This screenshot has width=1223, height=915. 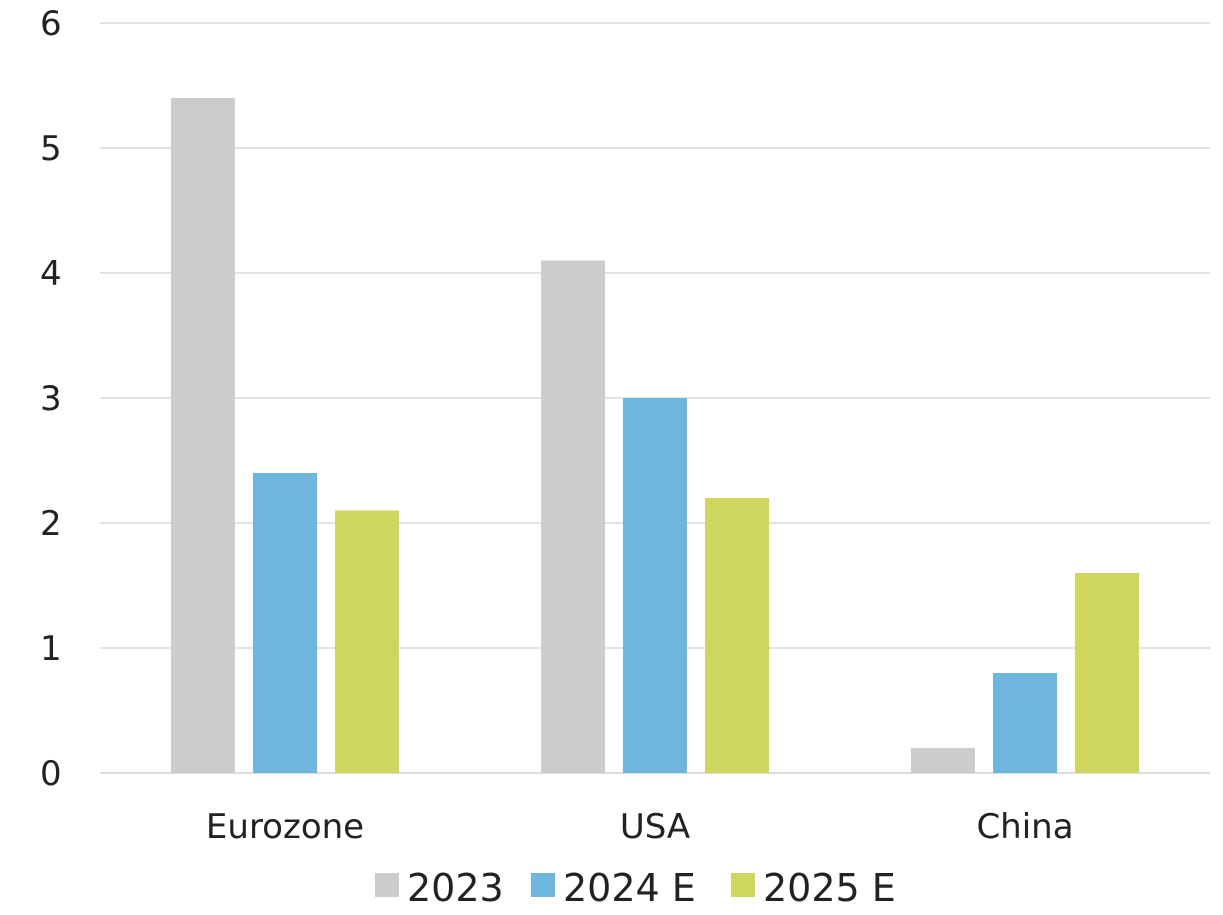 What do you see at coordinates (285, 623) in the screenshot?
I see `bar-eurozone-2024-e` at bounding box center [285, 623].